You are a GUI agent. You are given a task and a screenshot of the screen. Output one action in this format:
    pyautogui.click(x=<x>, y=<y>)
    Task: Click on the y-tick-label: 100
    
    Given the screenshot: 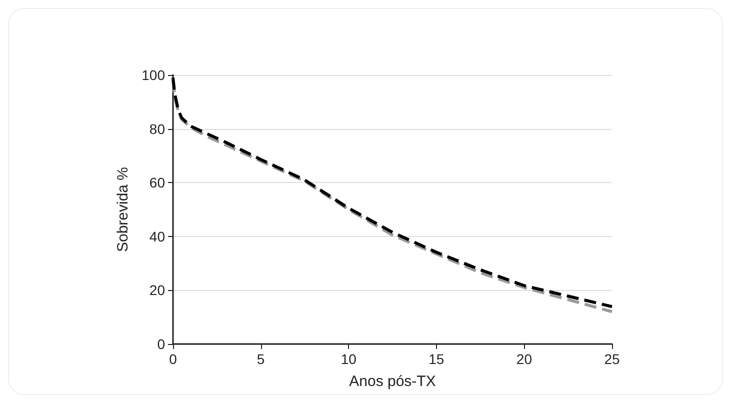 What is the action you would take?
    pyautogui.click(x=154, y=75)
    